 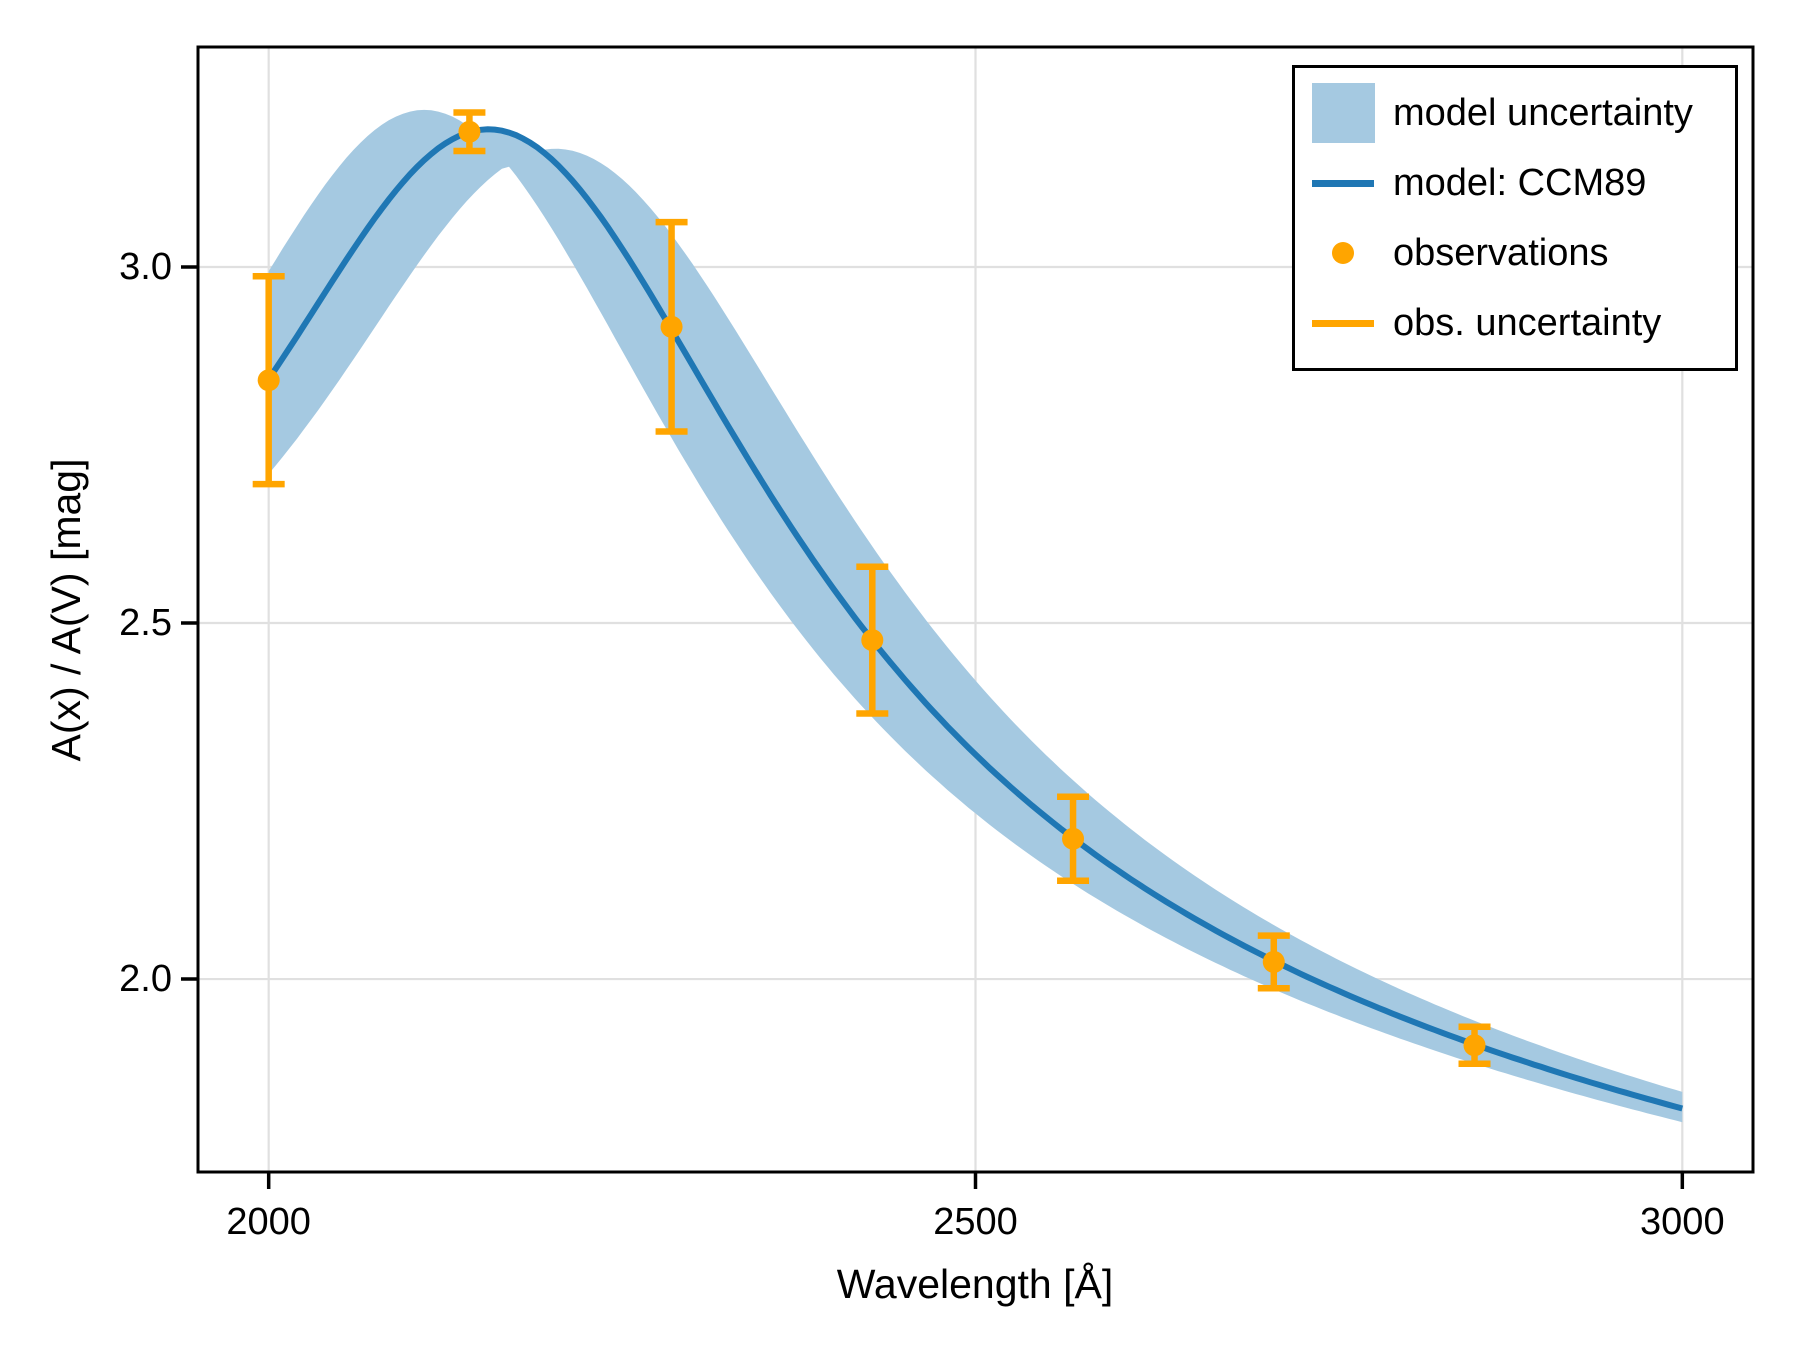 What do you see at coordinates (1543, 113) in the screenshot?
I see `legend-label: model uncertainty` at bounding box center [1543, 113].